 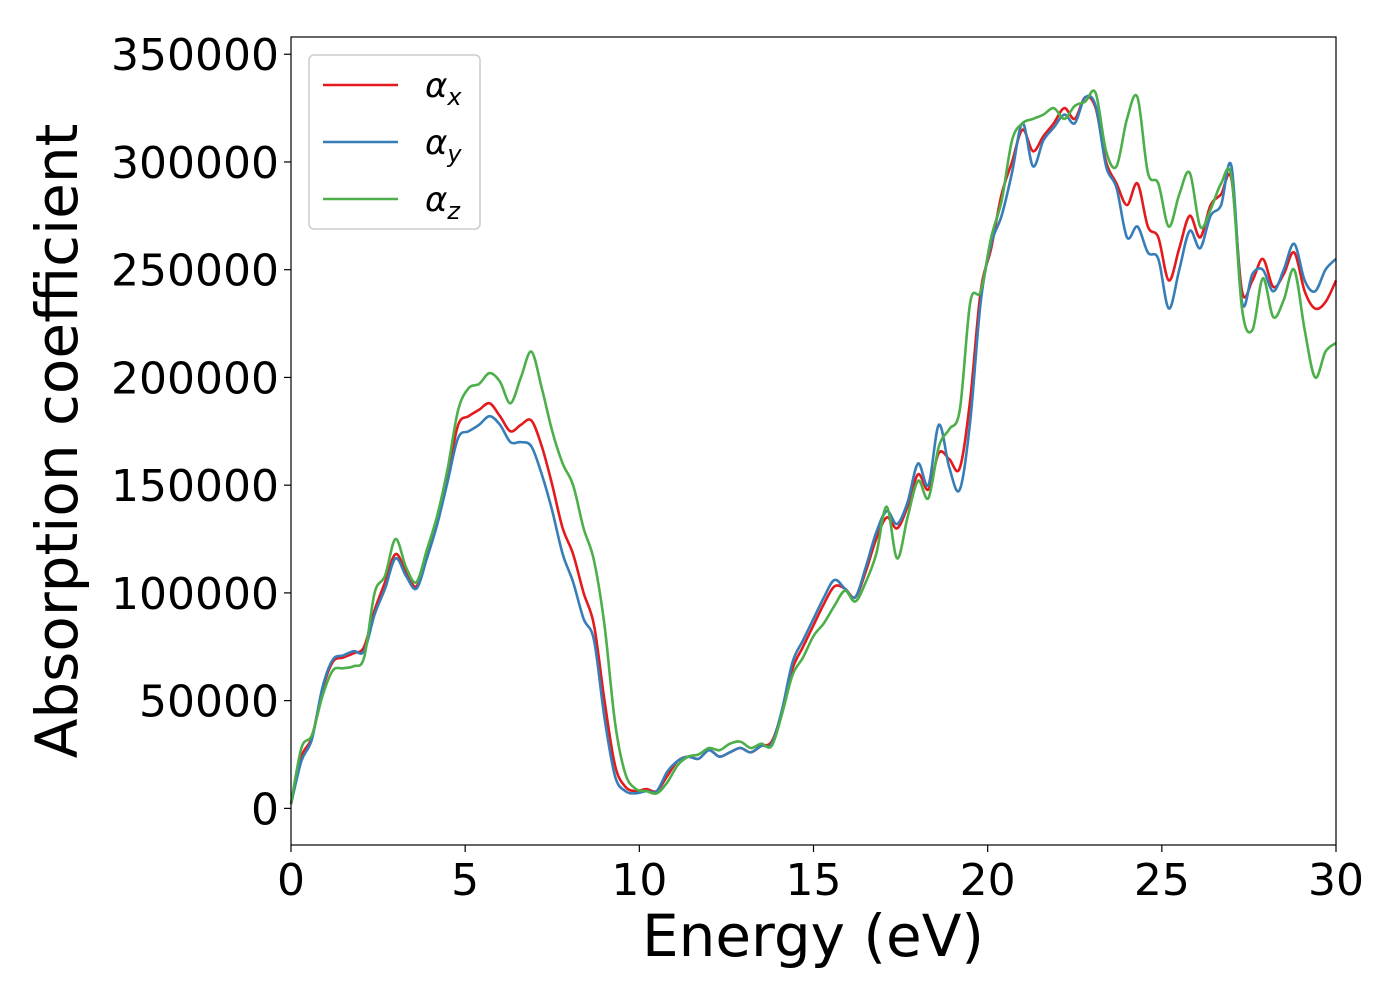 I want to click on x-axis: 0 5 10 15 20 25 30, so click(x=820, y=875).